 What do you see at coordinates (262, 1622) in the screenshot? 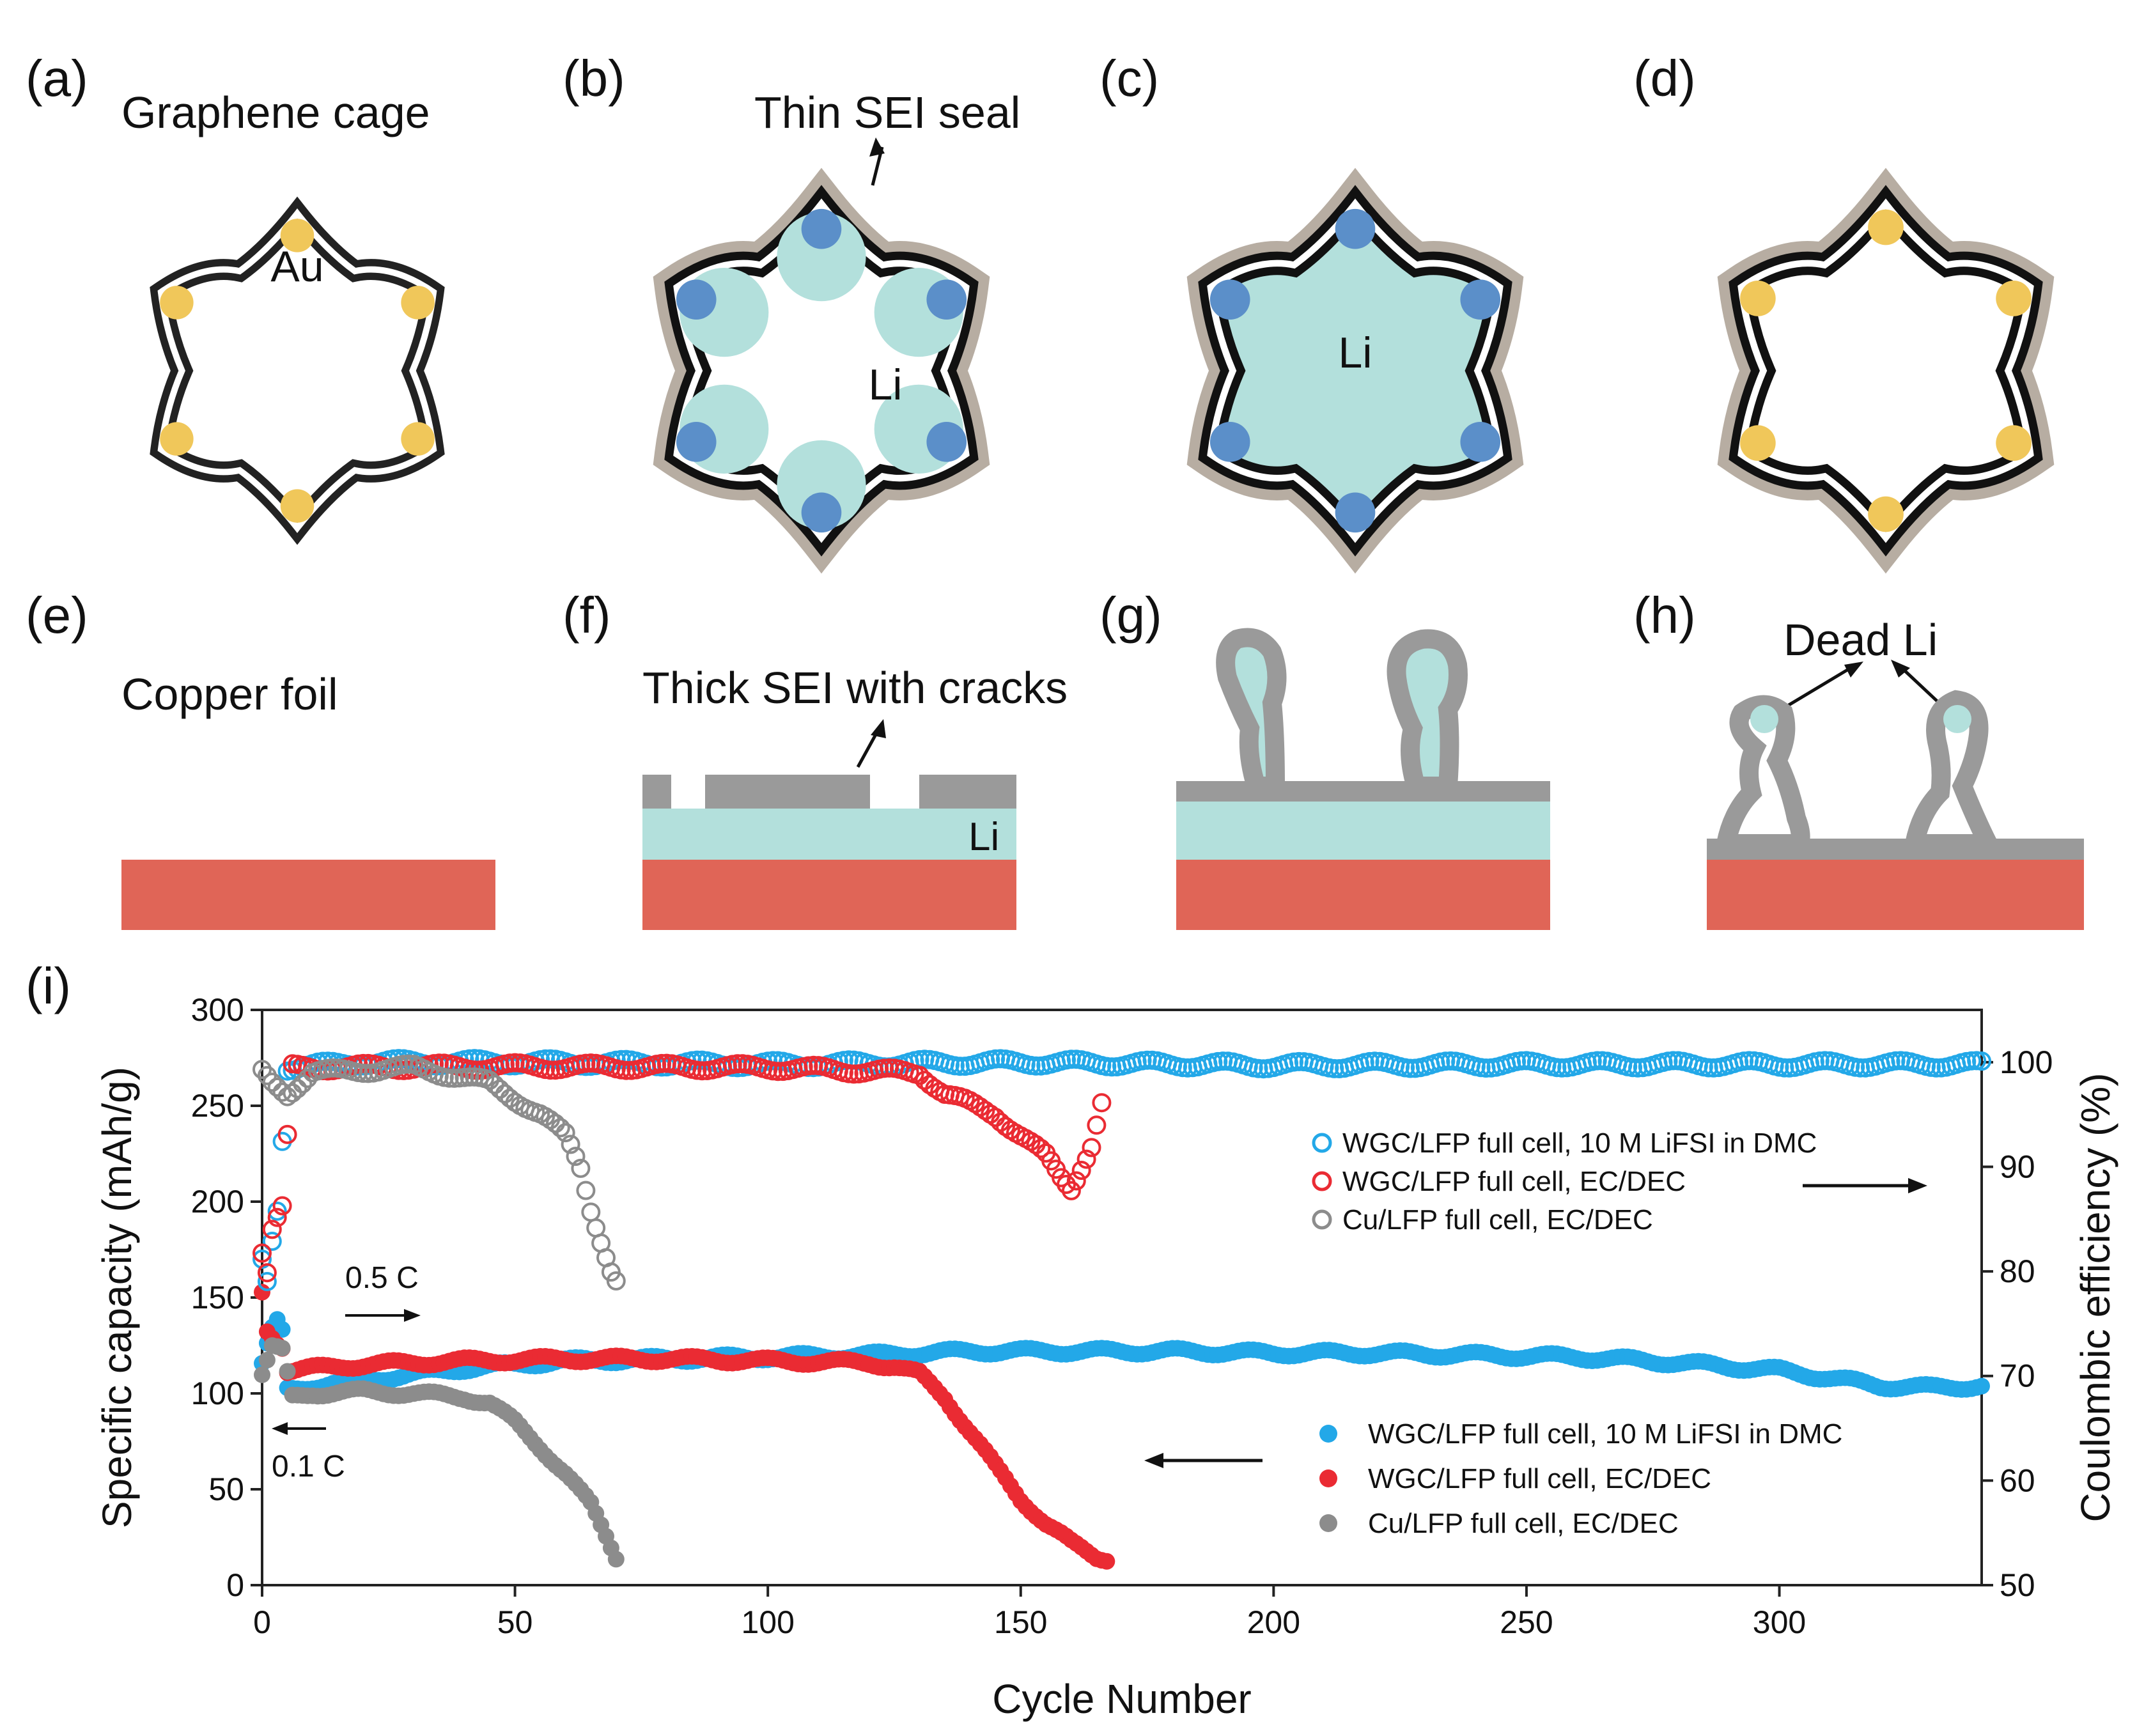
I see `x-tick-label: 0` at bounding box center [262, 1622].